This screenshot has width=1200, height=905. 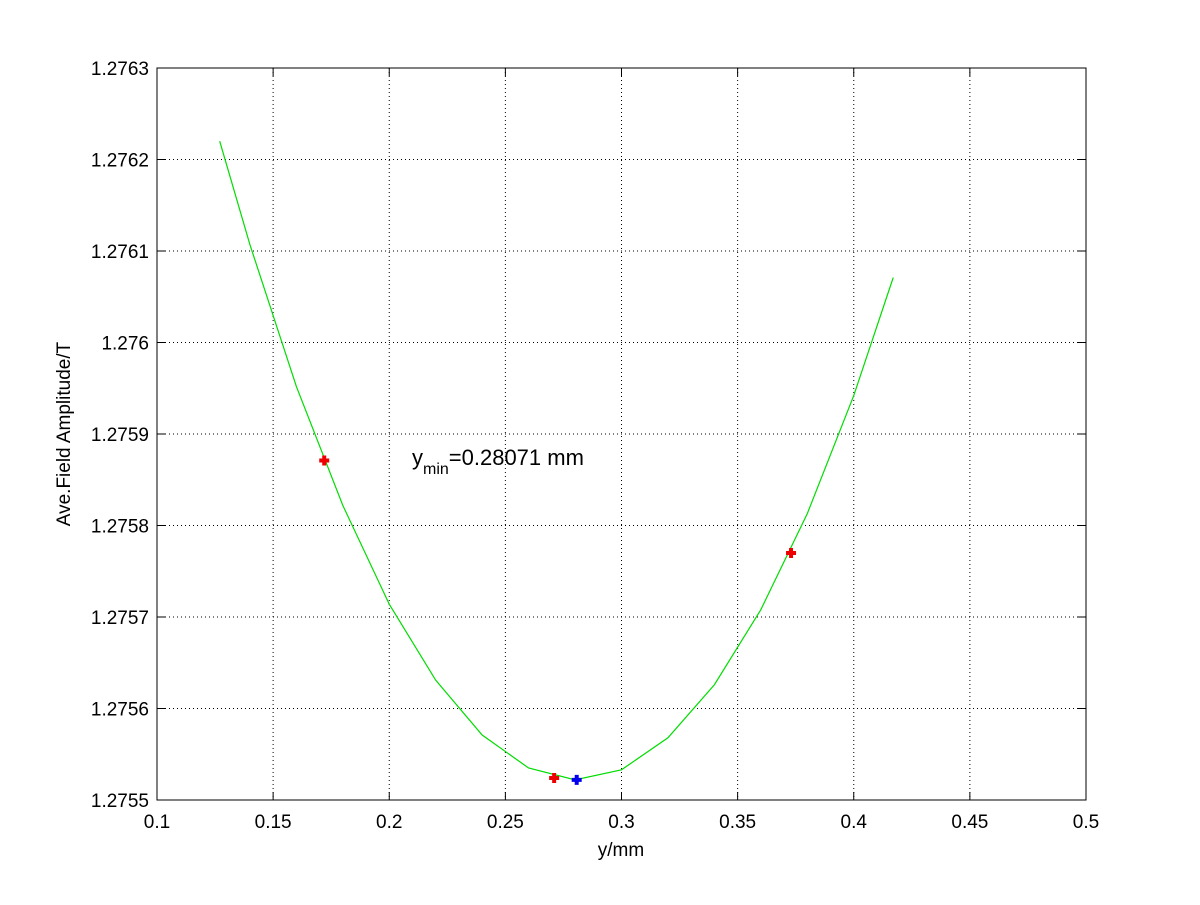 I want to click on annotation: ymin=0.28071 mm, so click(x=498, y=461).